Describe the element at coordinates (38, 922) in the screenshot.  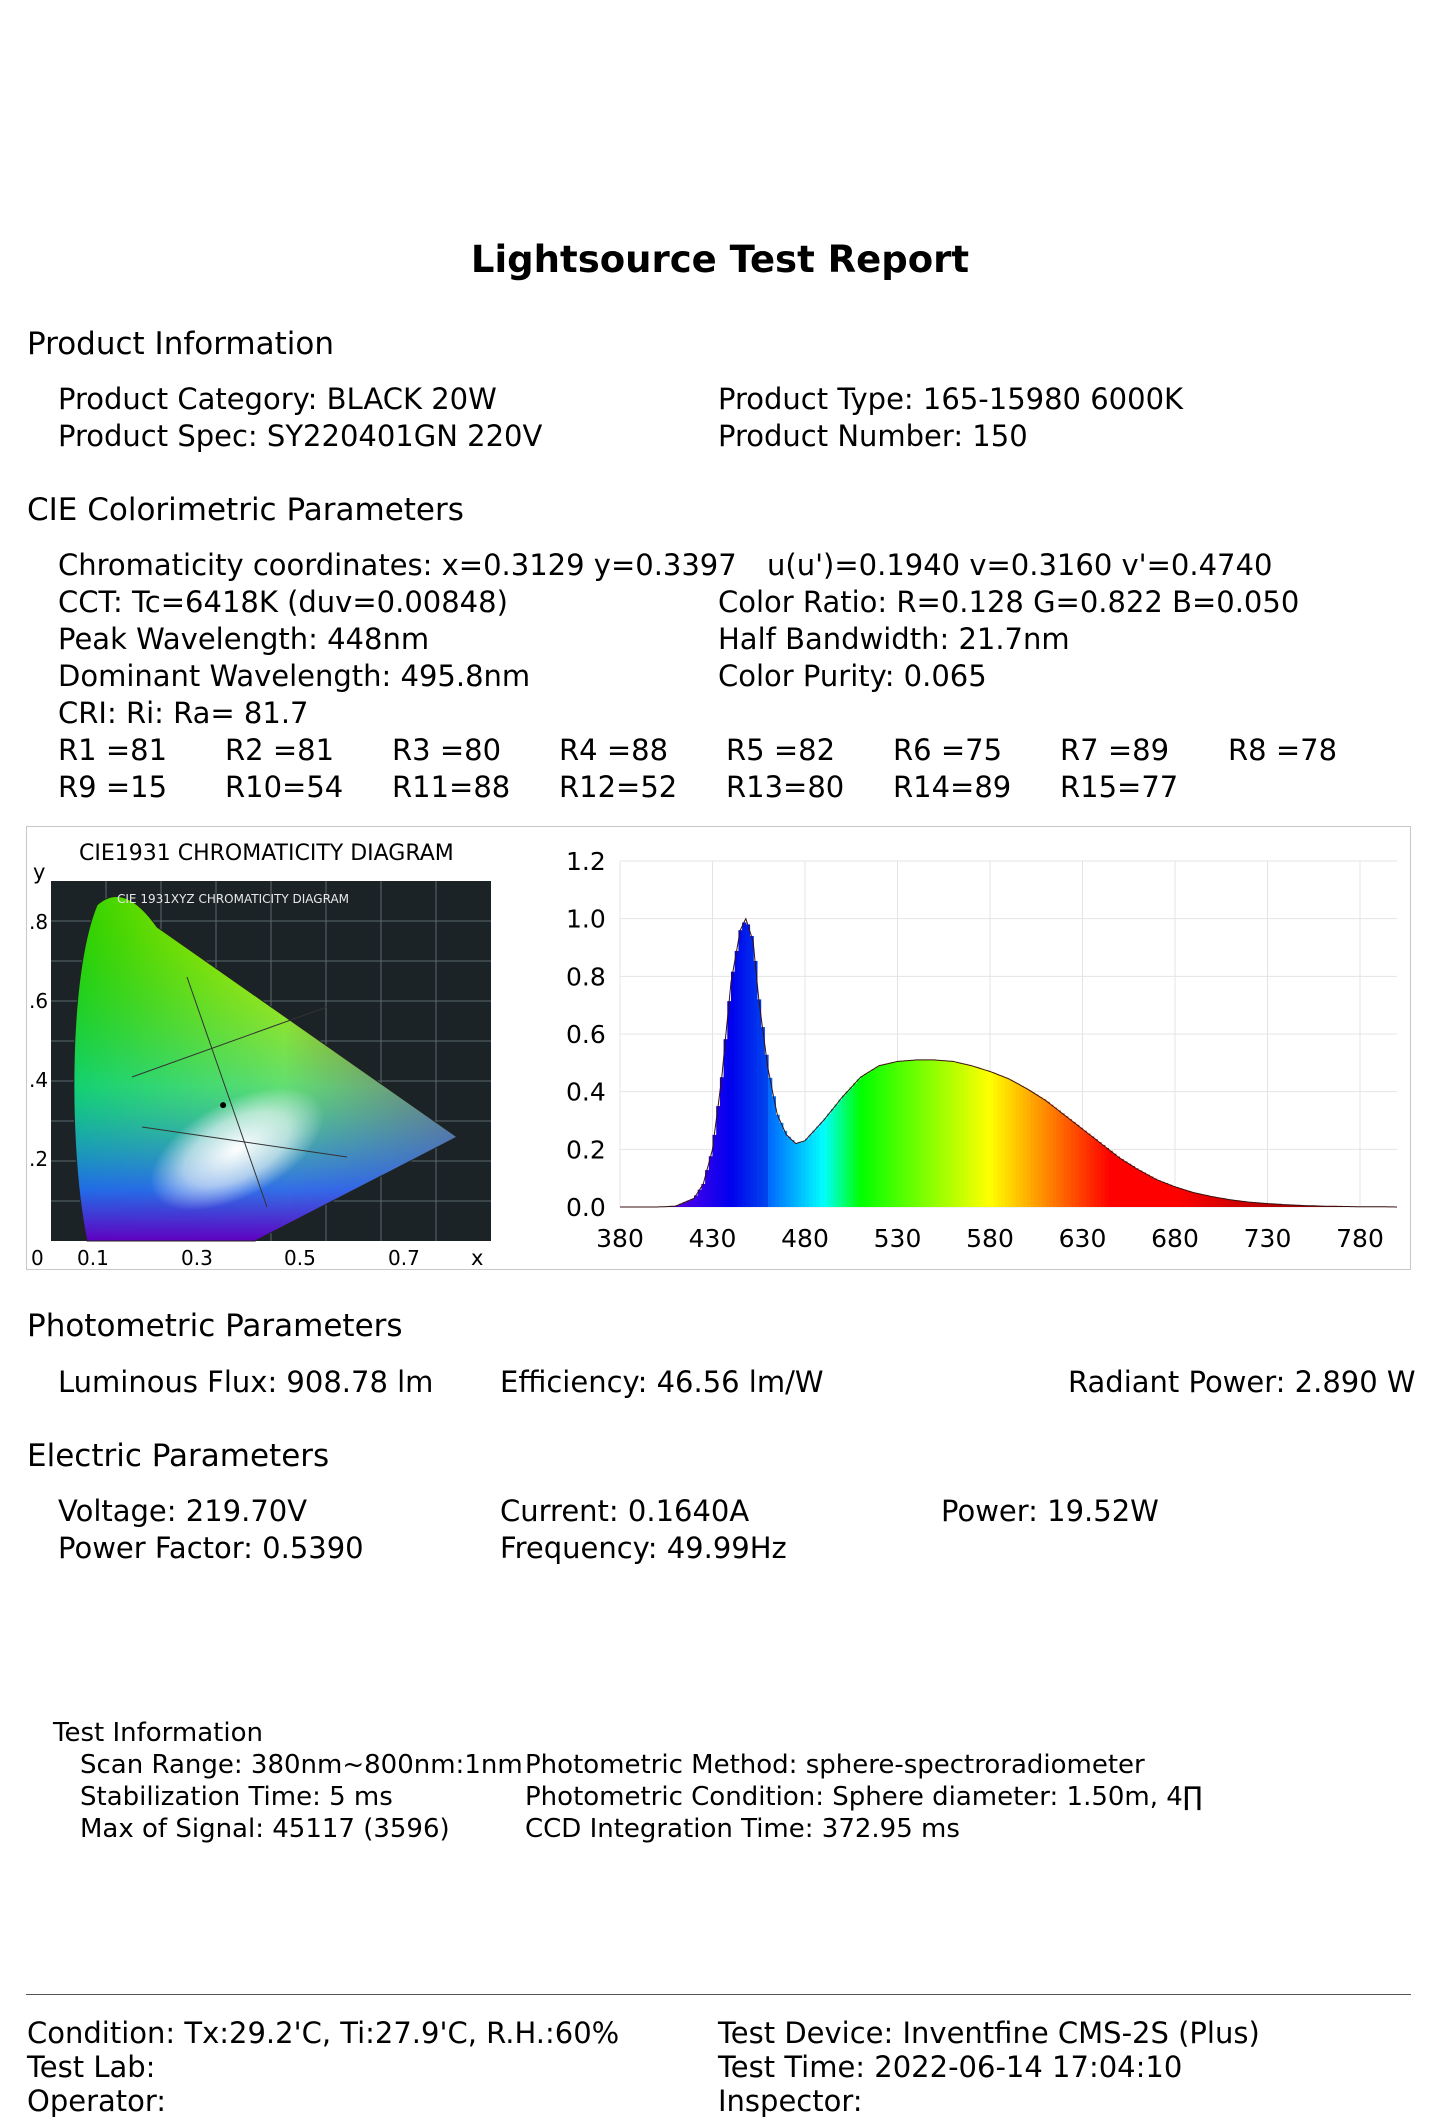
I see `cie-y-tick-label: .8` at that location.